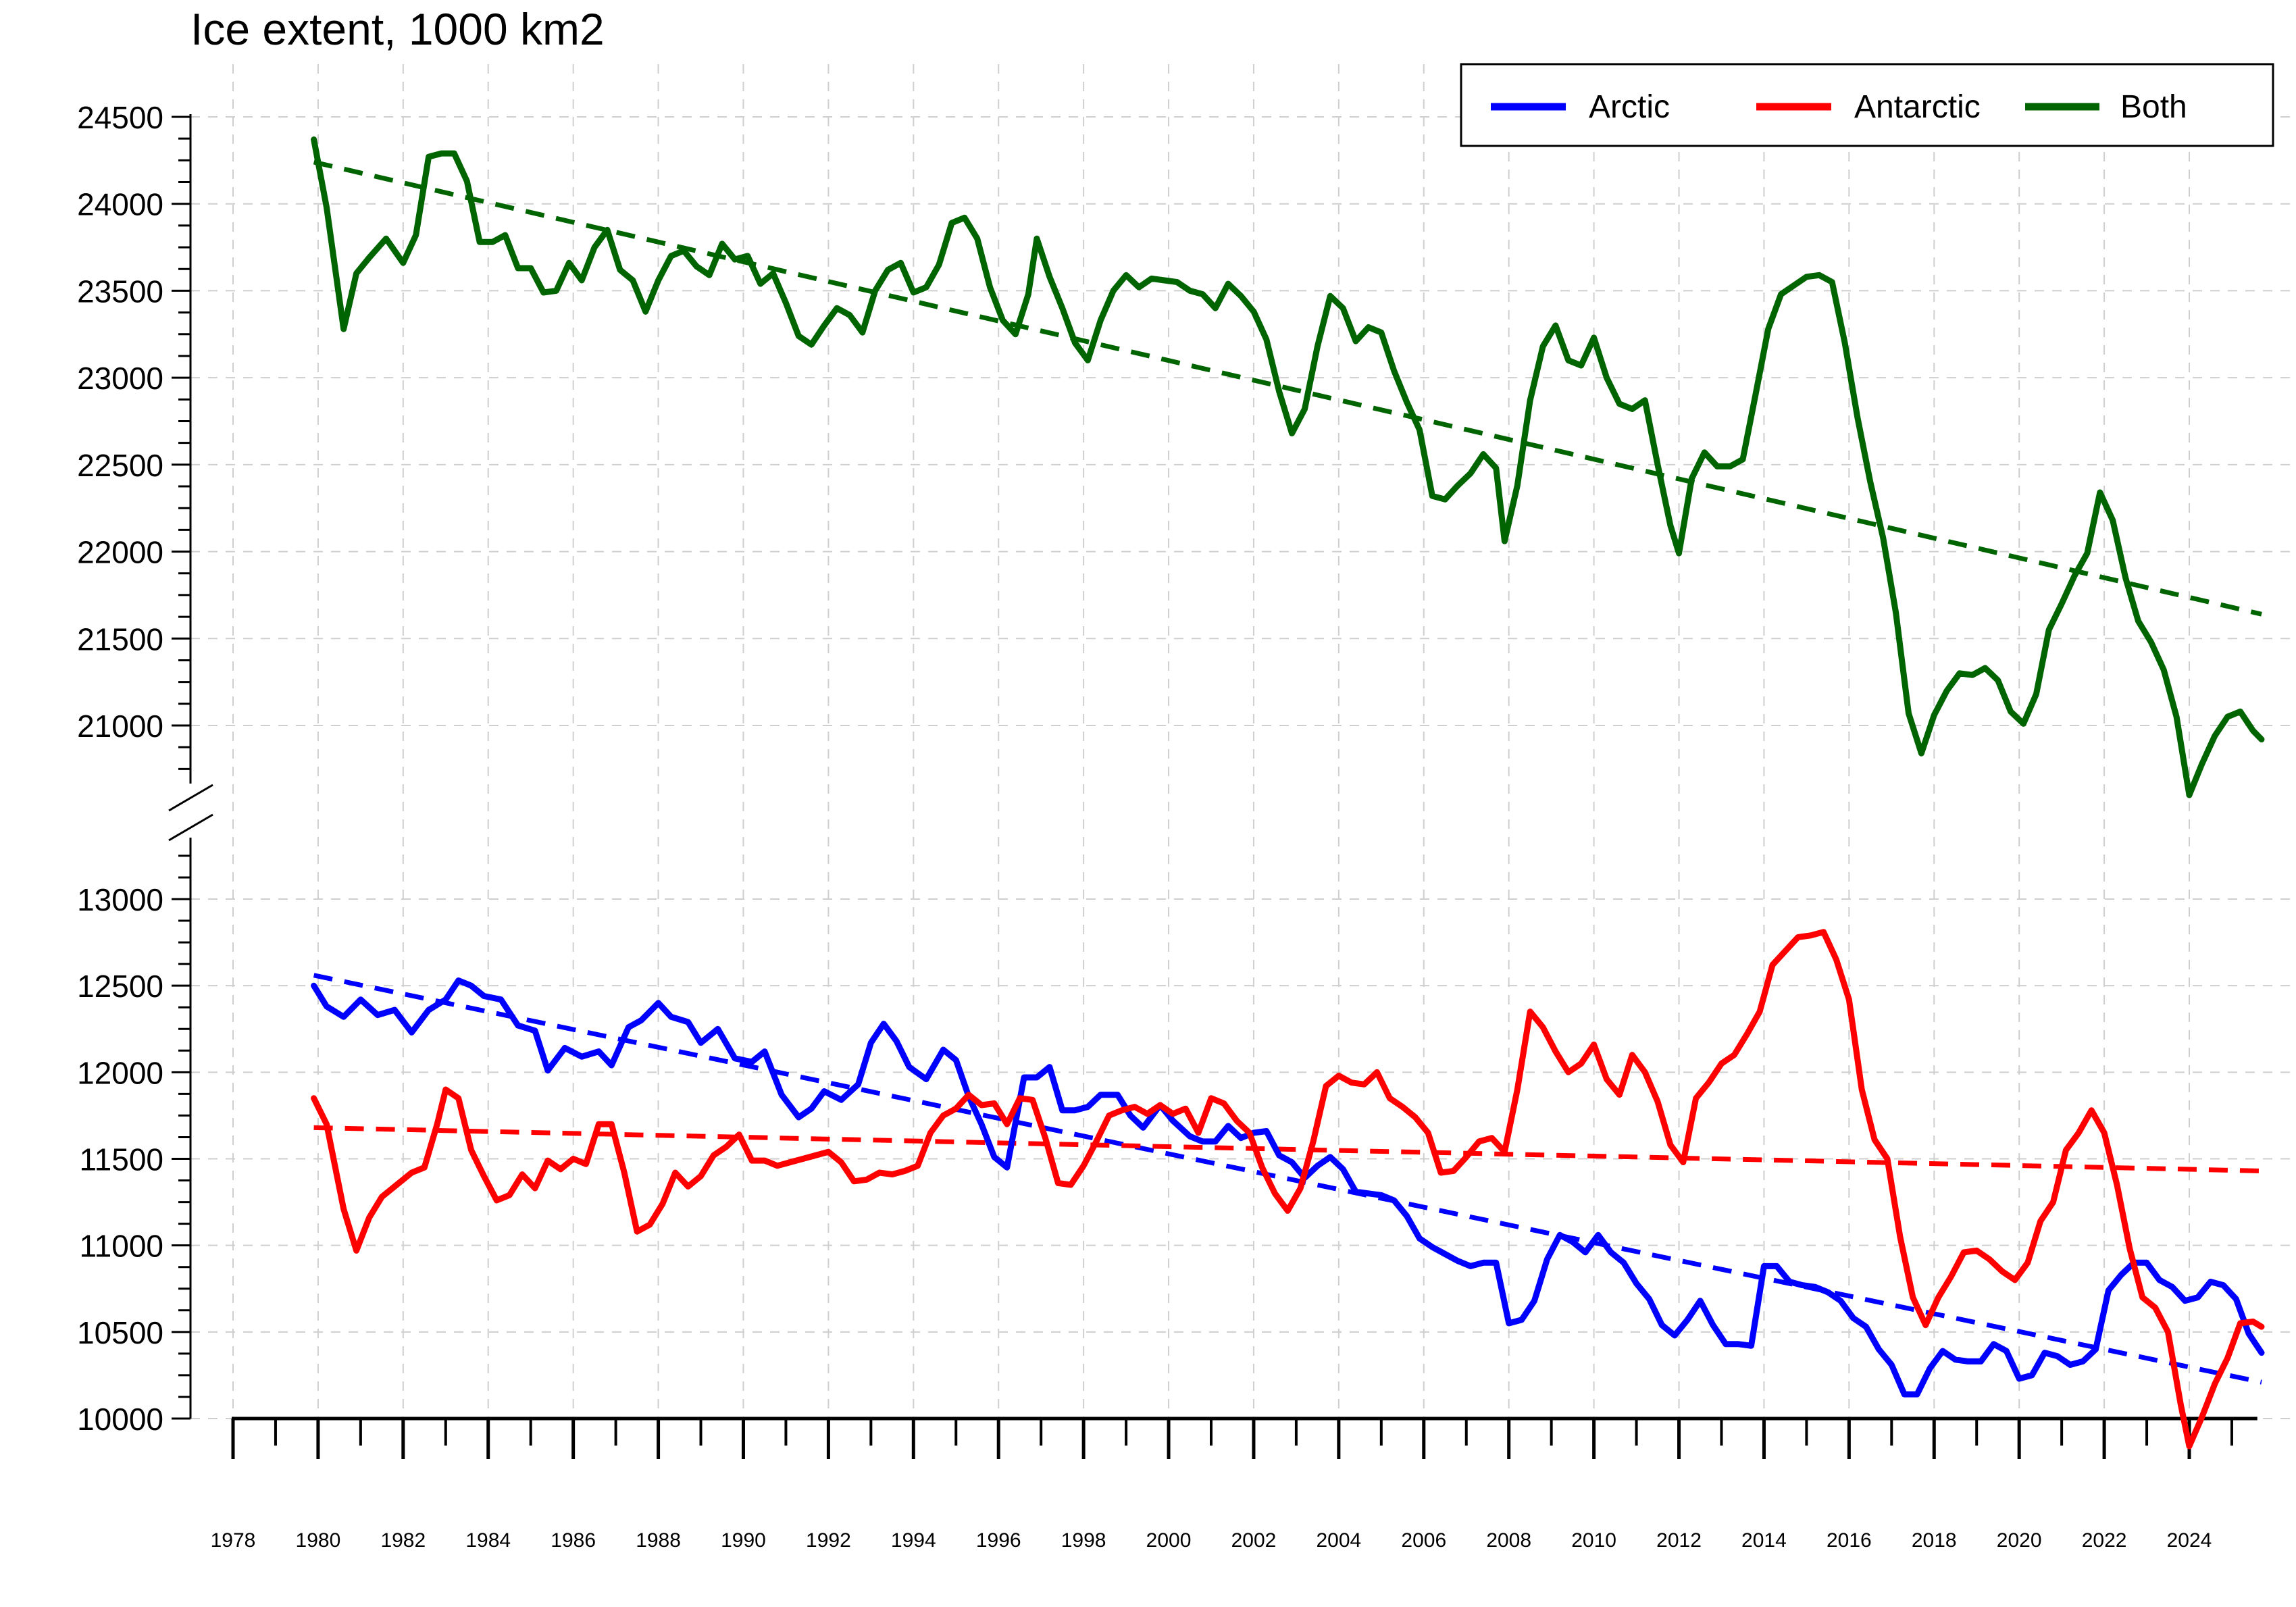 This screenshot has width=2296, height=1607. I want to click on y-tick-label: 10500, so click(120, 1332).